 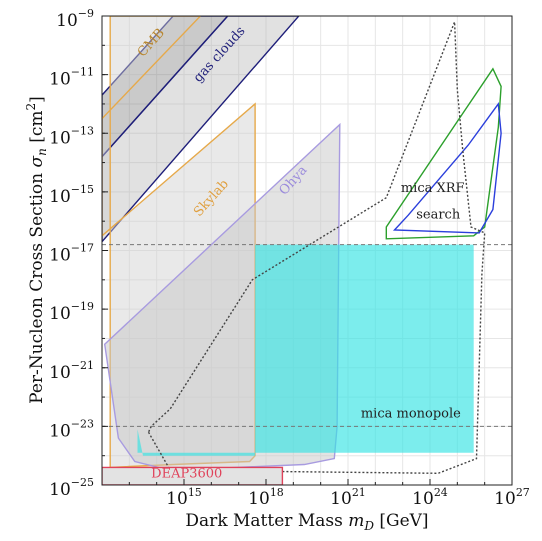 What do you see at coordinates (71, 254) in the screenshot?
I see `y-tick-label: 10−17` at bounding box center [71, 254].